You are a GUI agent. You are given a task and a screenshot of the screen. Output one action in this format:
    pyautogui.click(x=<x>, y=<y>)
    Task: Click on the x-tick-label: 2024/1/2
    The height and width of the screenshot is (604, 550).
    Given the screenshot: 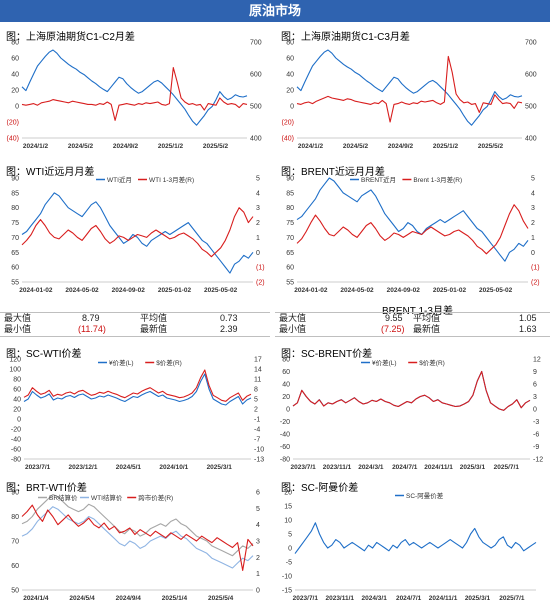 What is the action you would take?
    pyautogui.click(x=36, y=146)
    